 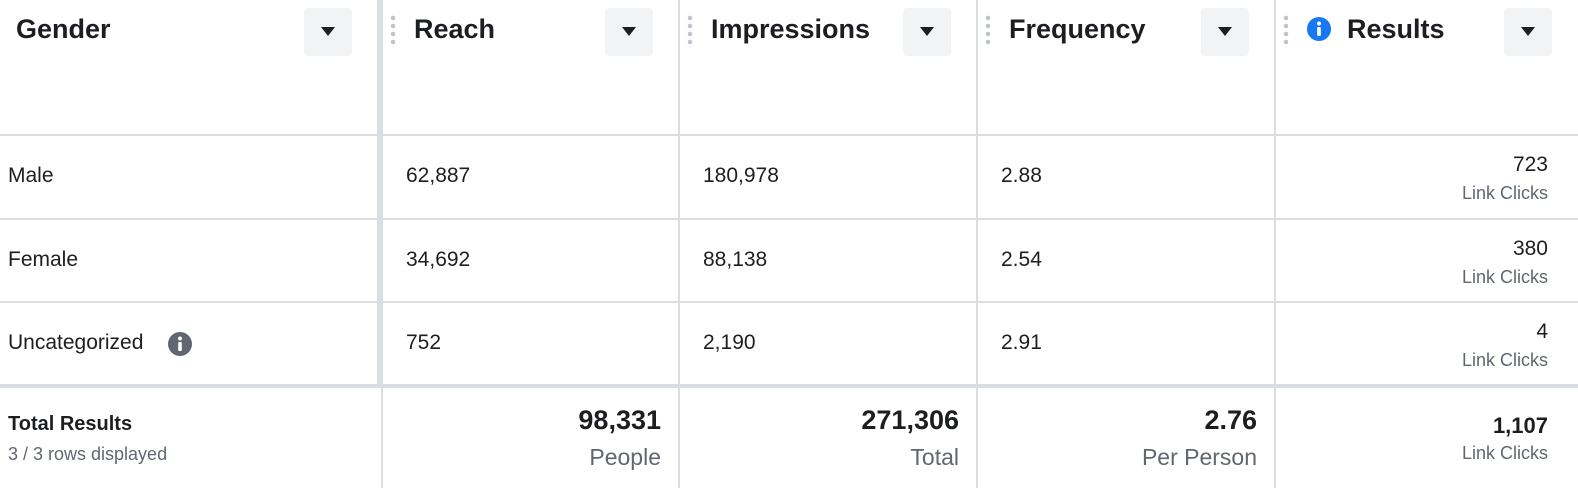 I want to click on metric-cell: 752, so click(x=424, y=342).